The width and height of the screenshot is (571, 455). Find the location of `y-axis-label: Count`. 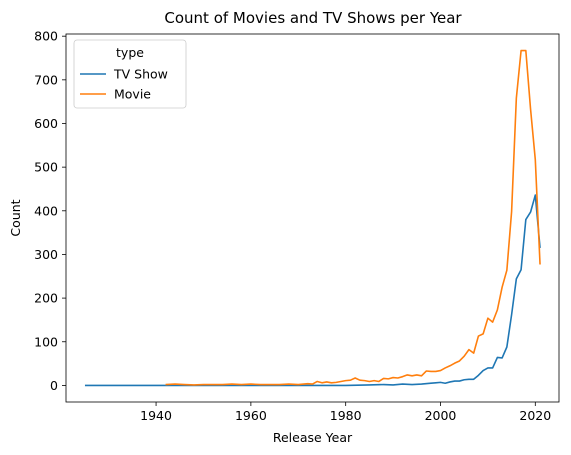

y-axis-label: Count is located at coordinates (15, 217).